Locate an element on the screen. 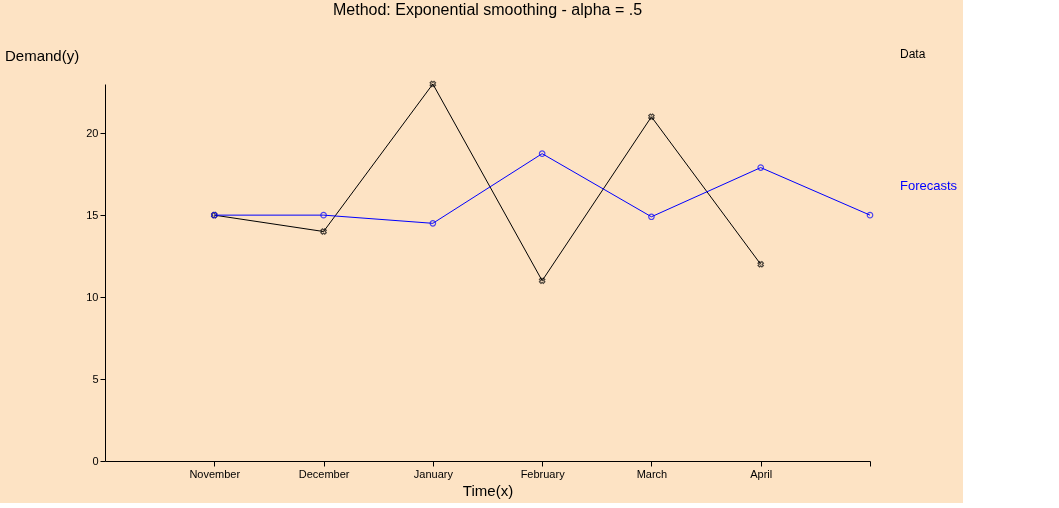  x-tick-label: March is located at coordinates (652, 473).